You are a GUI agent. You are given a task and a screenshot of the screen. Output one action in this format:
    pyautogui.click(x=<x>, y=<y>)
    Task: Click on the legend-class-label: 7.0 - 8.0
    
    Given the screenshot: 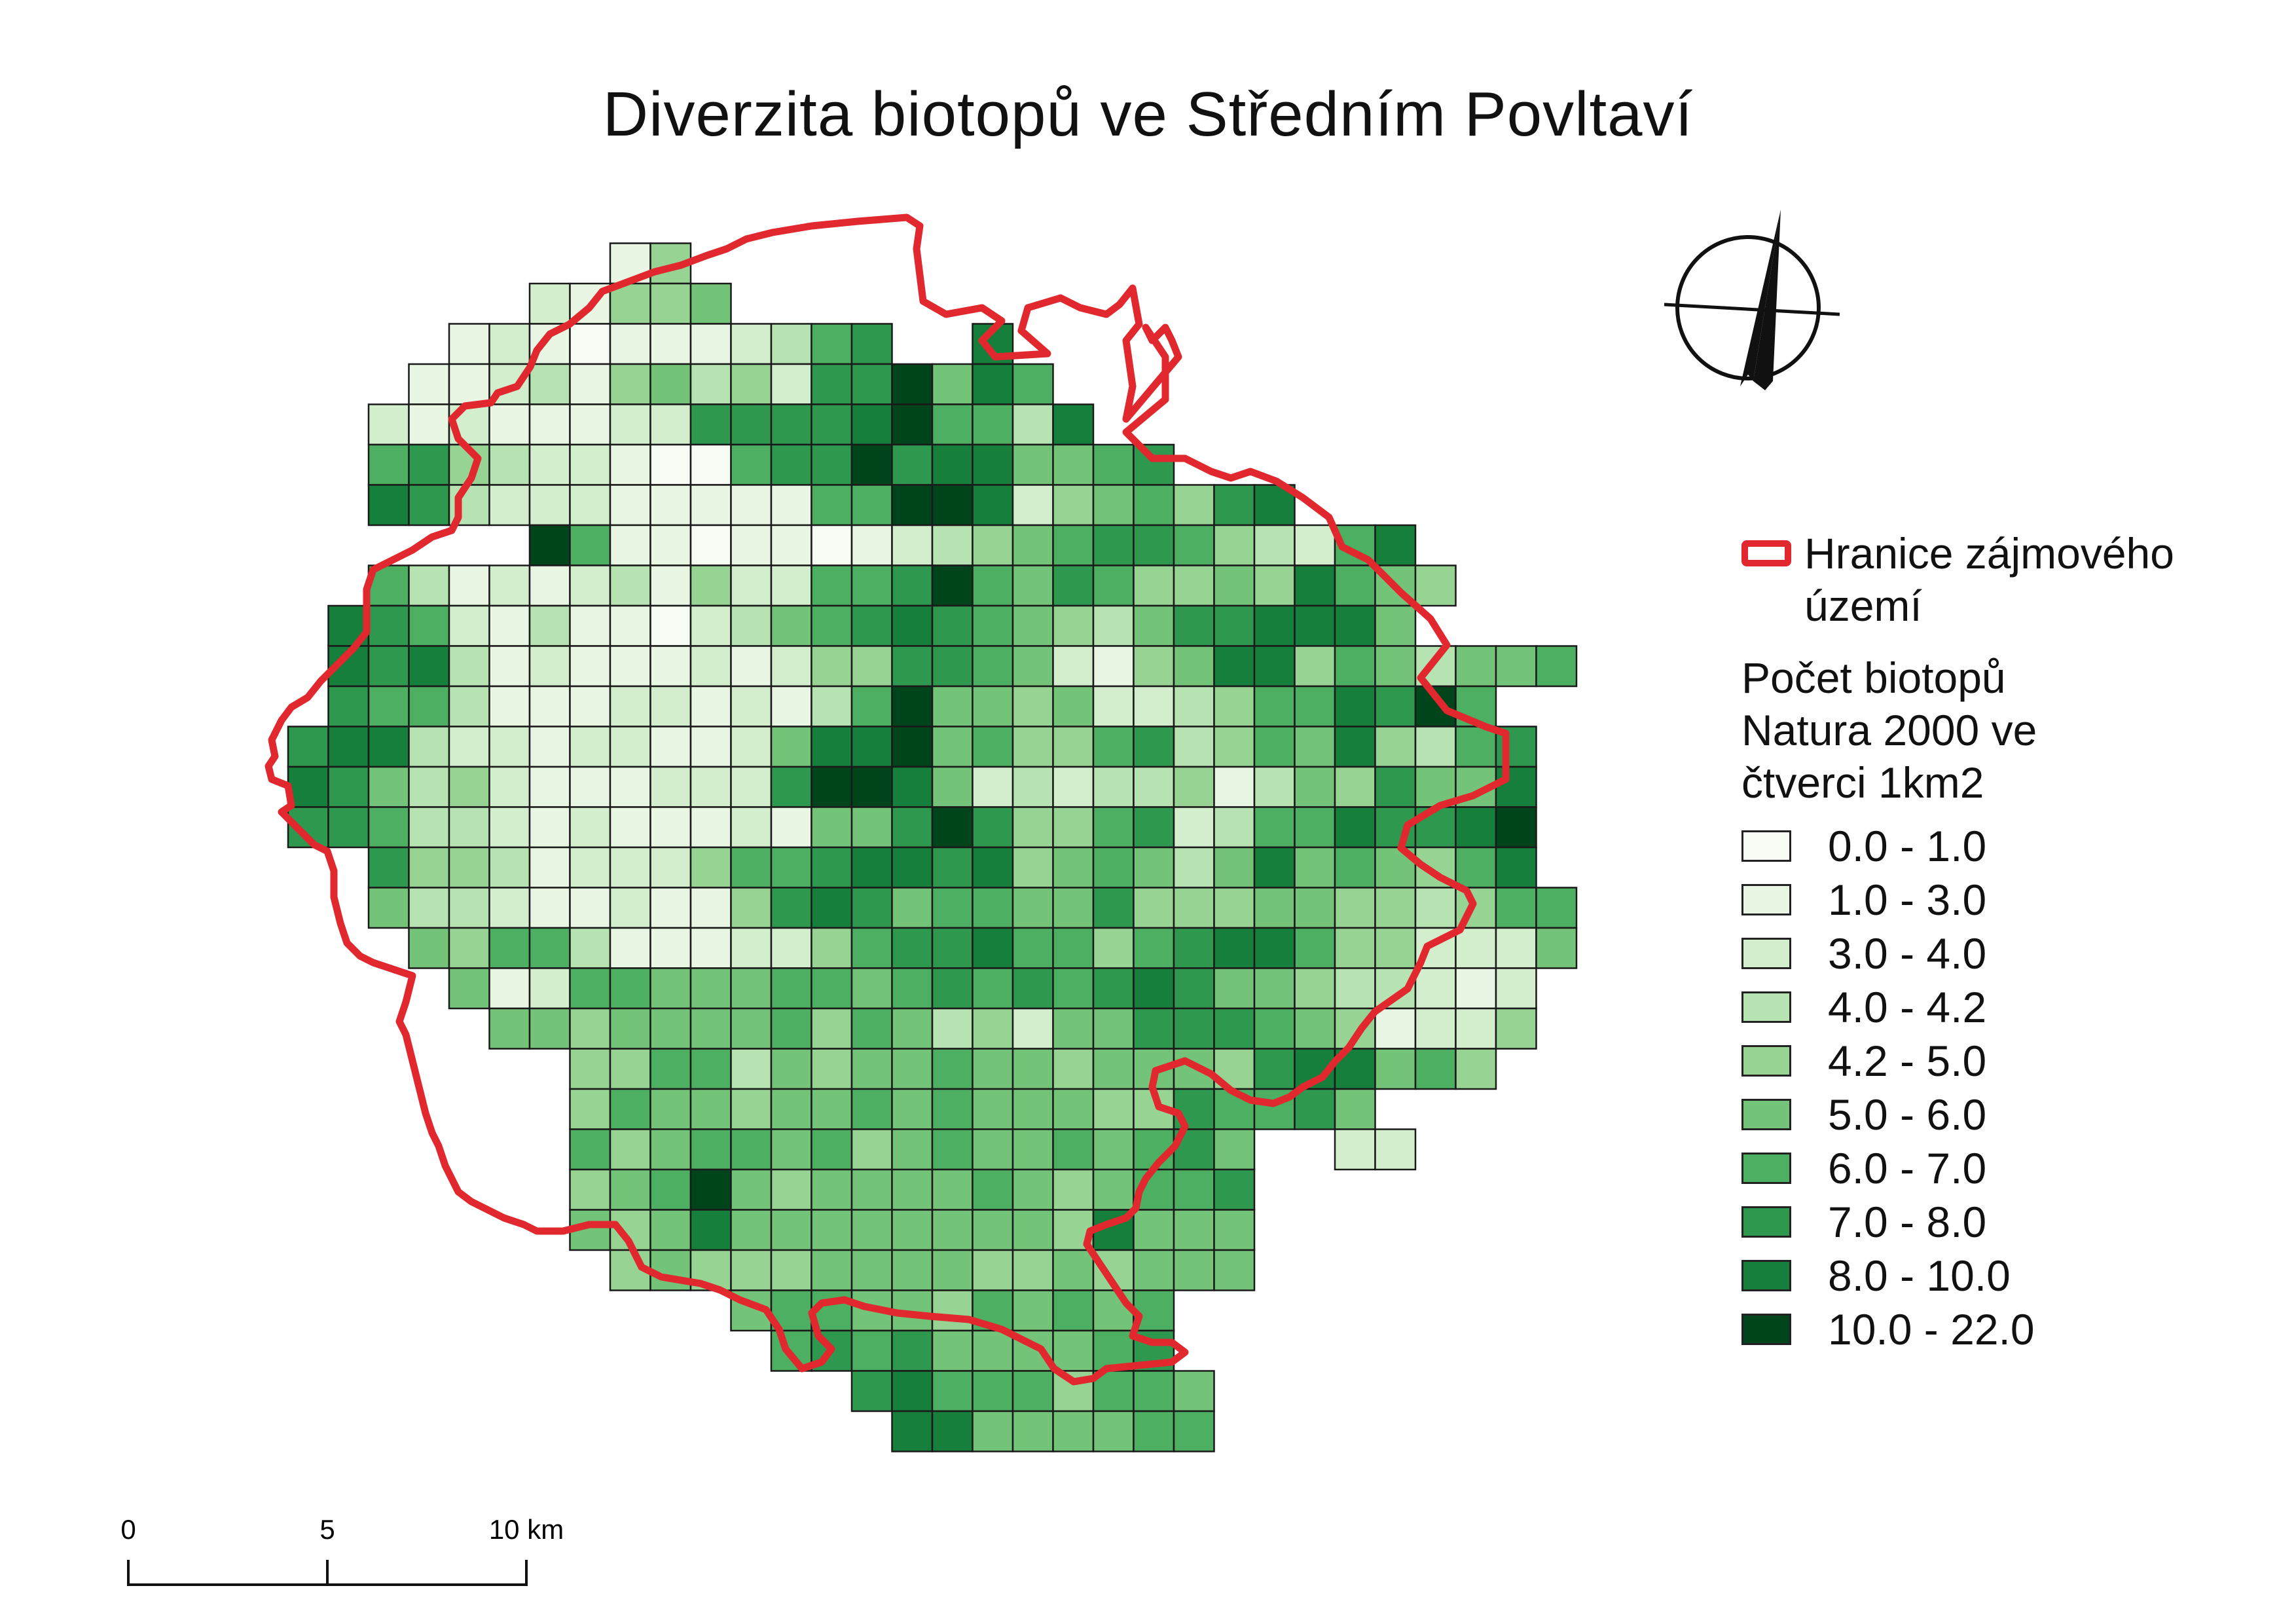 What is the action you would take?
    pyautogui.click(x=1907, y=1222)
    